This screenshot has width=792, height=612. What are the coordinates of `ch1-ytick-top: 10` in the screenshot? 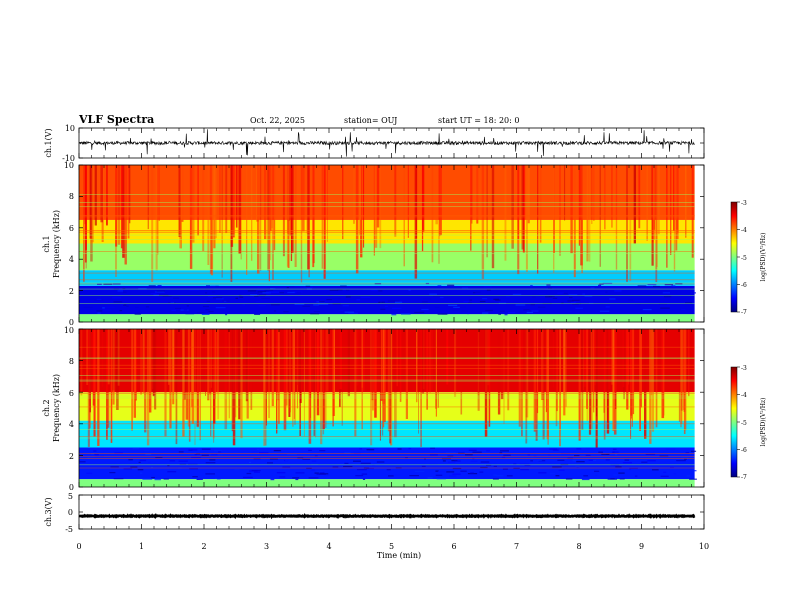 It's located at (70, 128).